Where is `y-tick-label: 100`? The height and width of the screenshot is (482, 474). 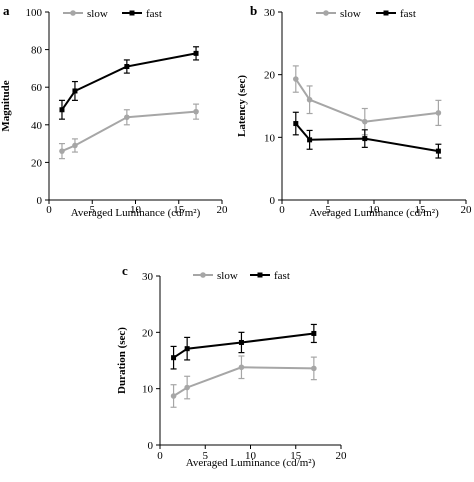
y-tick-label: 100 is located at coordinates (34, 13).